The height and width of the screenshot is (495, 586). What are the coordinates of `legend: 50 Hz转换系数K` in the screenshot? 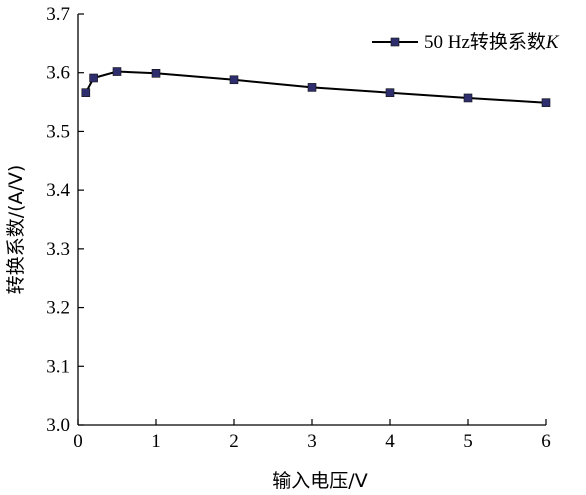 It's located at (466, 42).